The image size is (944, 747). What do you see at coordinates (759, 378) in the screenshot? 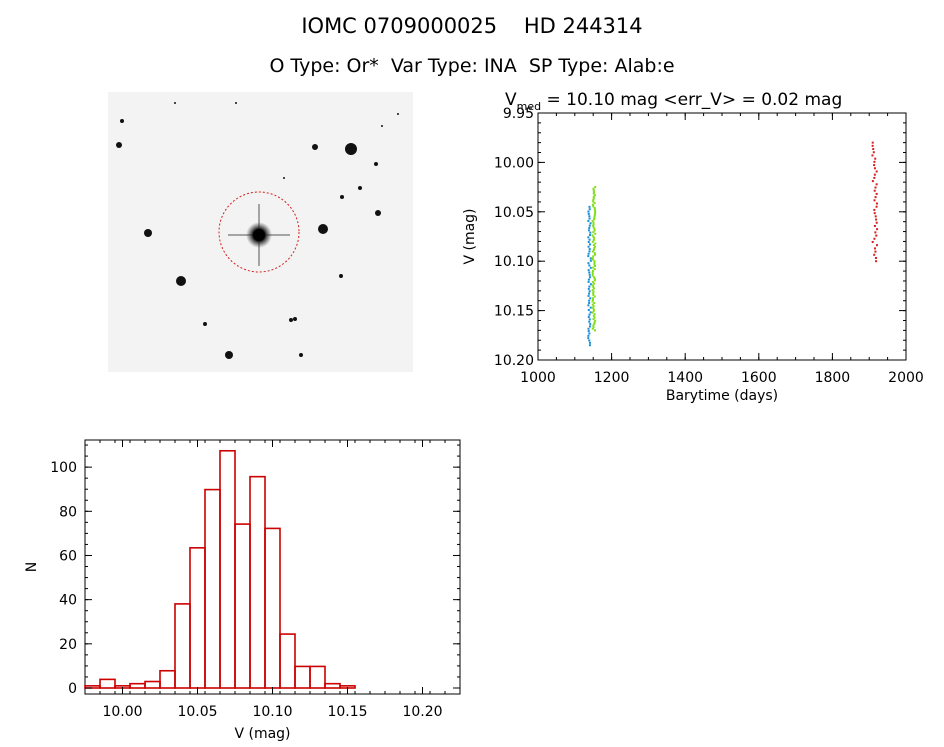
I see `x-tick-label: 1600` at bounding box center [759, 378].